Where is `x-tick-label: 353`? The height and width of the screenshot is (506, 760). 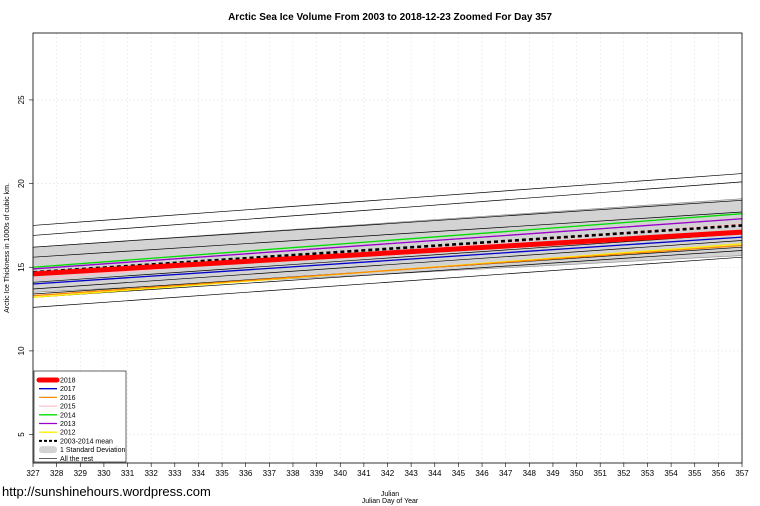 x-tick-label: 353 is located at coordinates (648, 473).